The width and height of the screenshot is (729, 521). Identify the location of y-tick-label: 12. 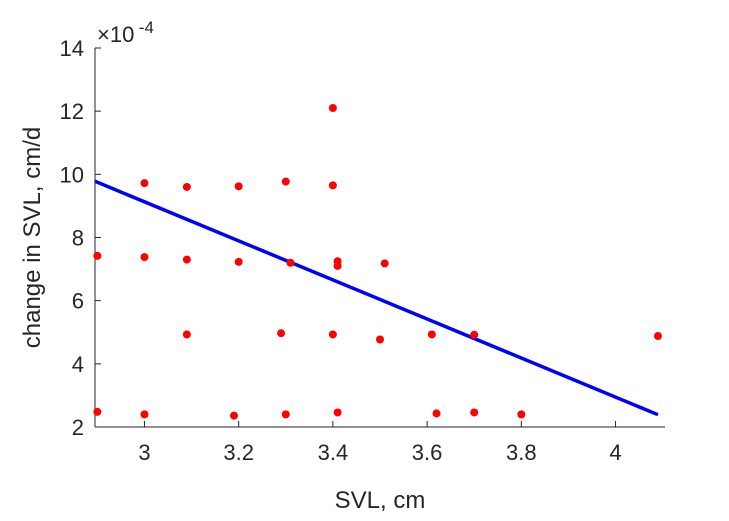
(72, 111).